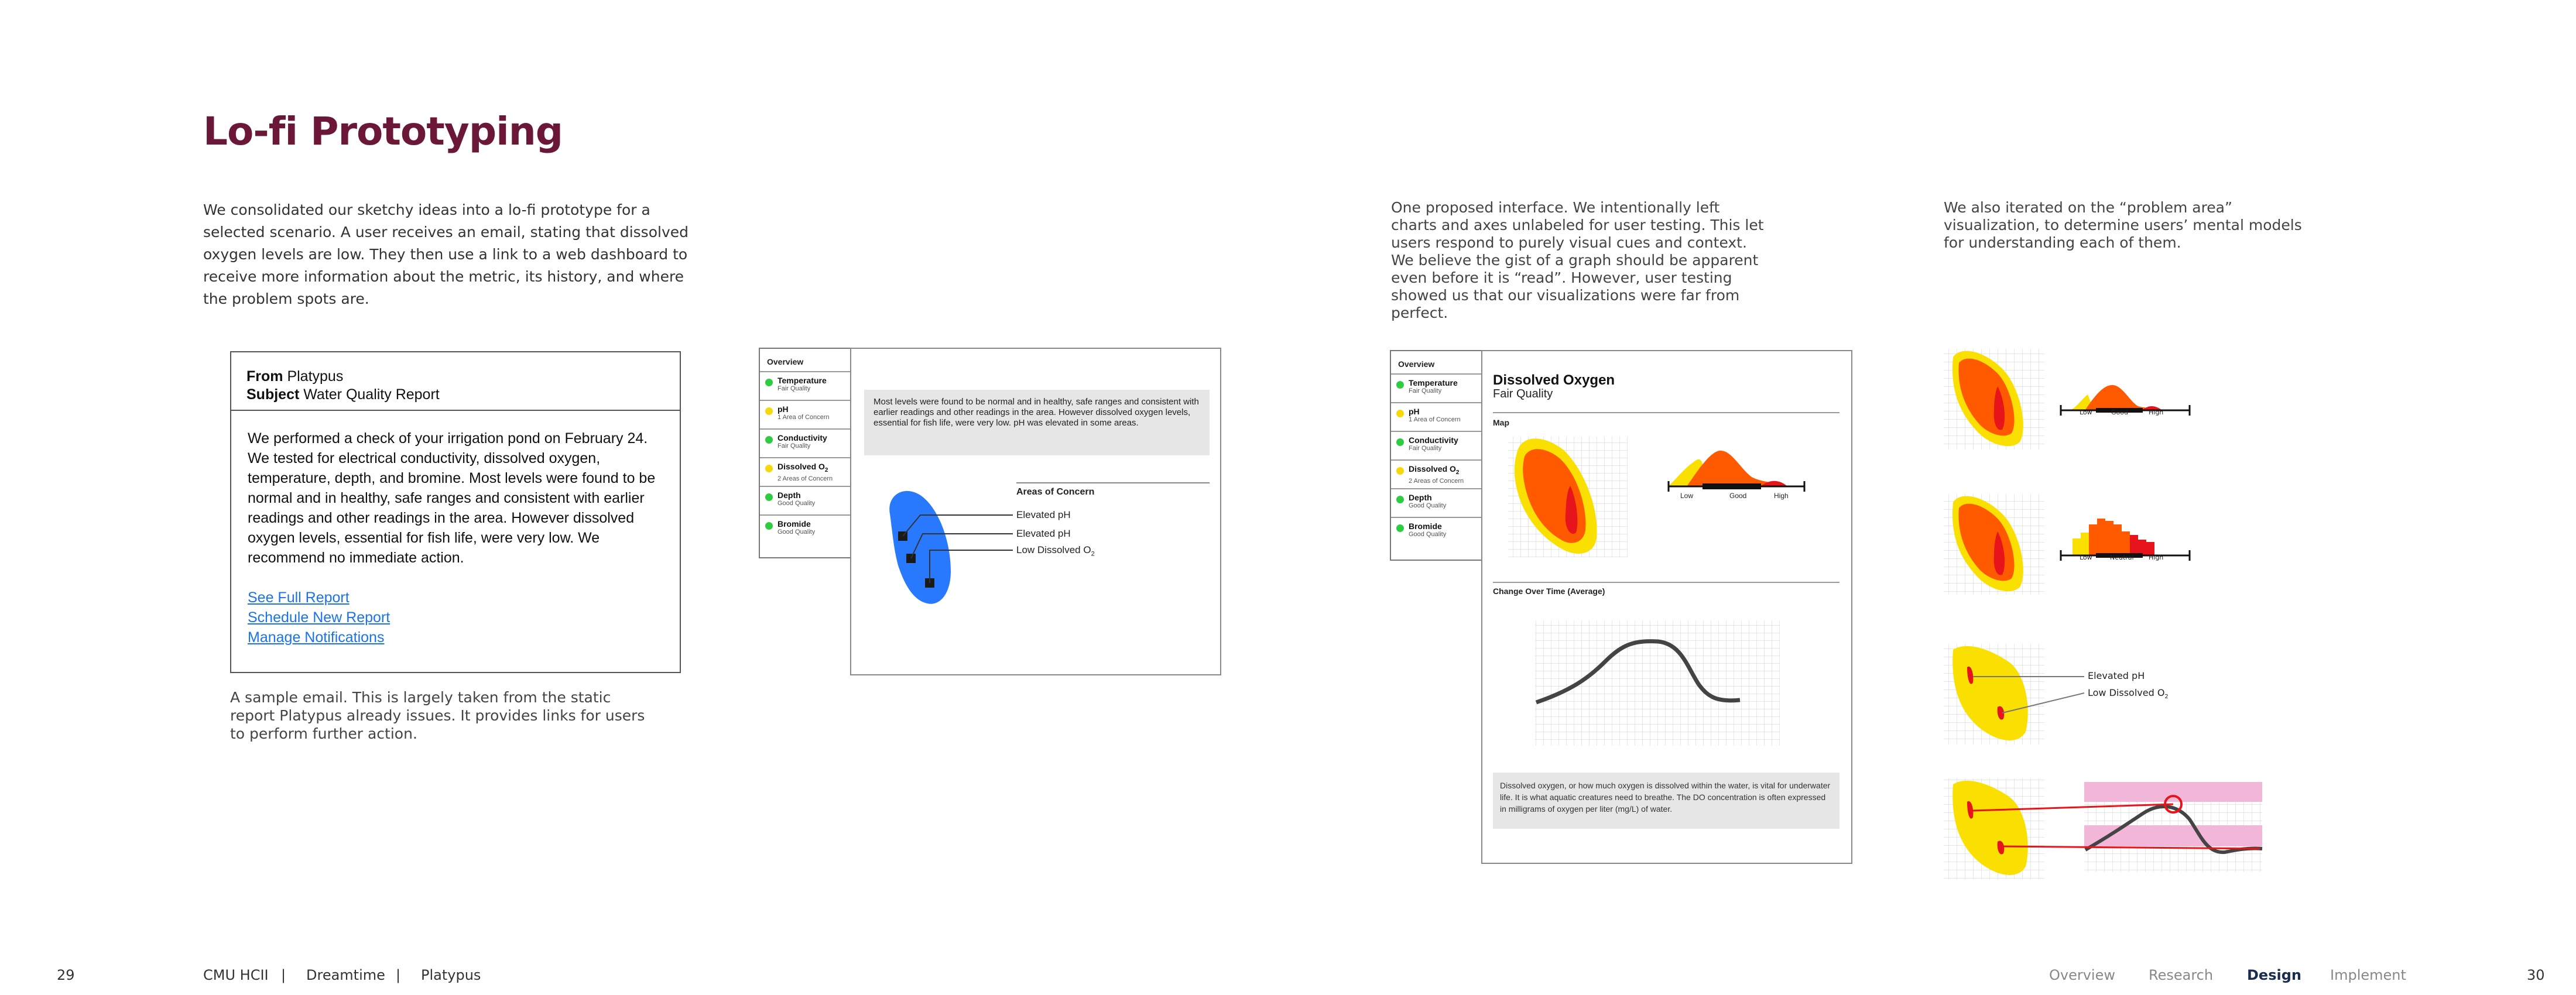 The image size is (2576, 995). Describe the element at coordinates (1774, 484) in the screenshot. I see `dist-red` at that location.